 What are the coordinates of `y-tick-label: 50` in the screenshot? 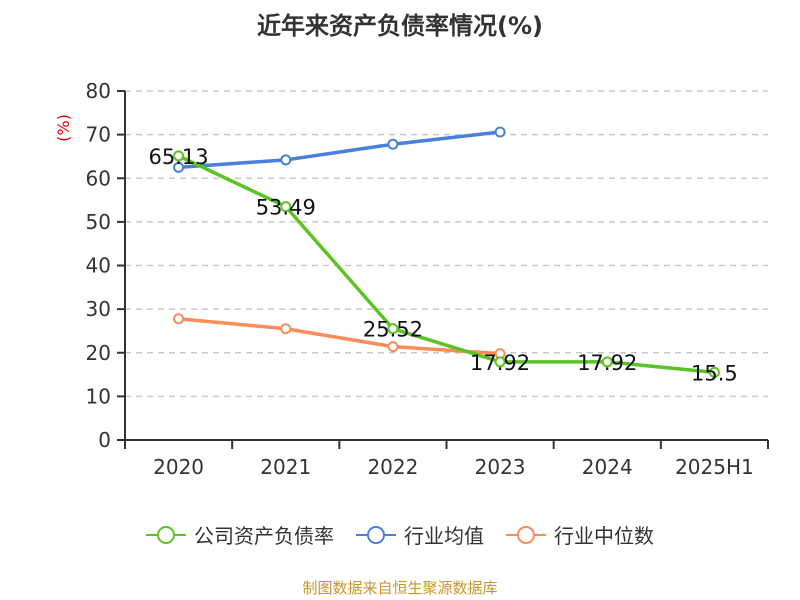 It's located at (98, 222).